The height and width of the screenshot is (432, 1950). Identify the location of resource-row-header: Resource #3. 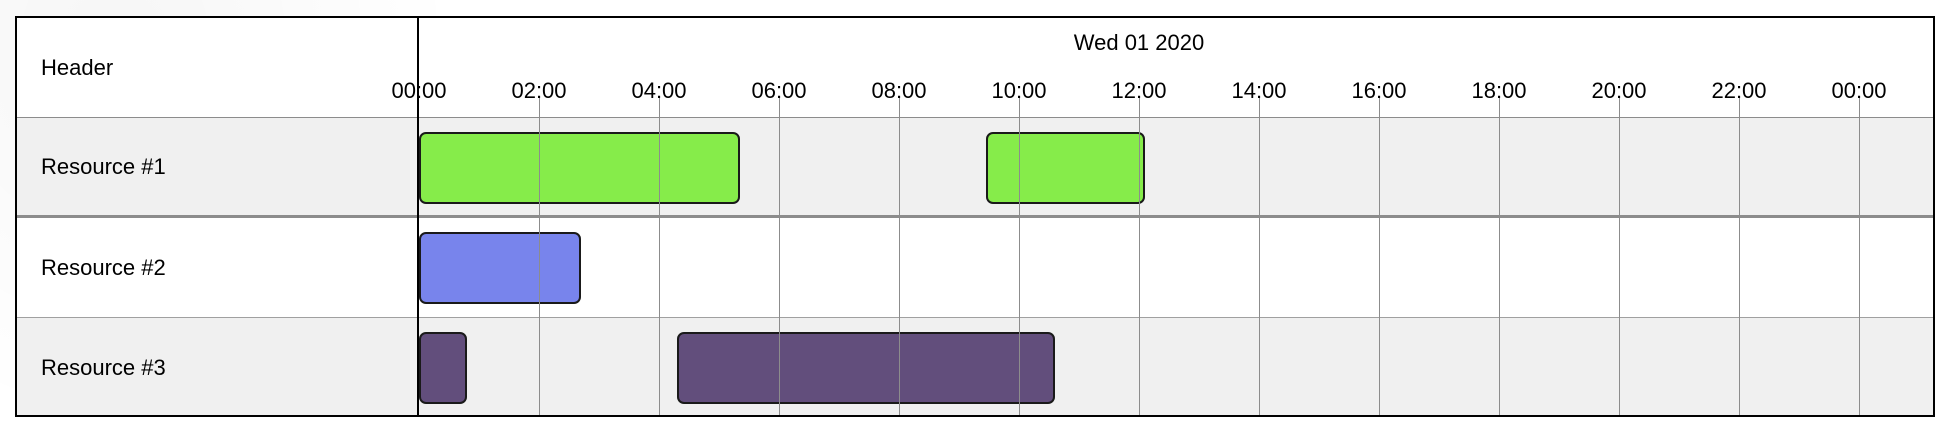
(217, 366).